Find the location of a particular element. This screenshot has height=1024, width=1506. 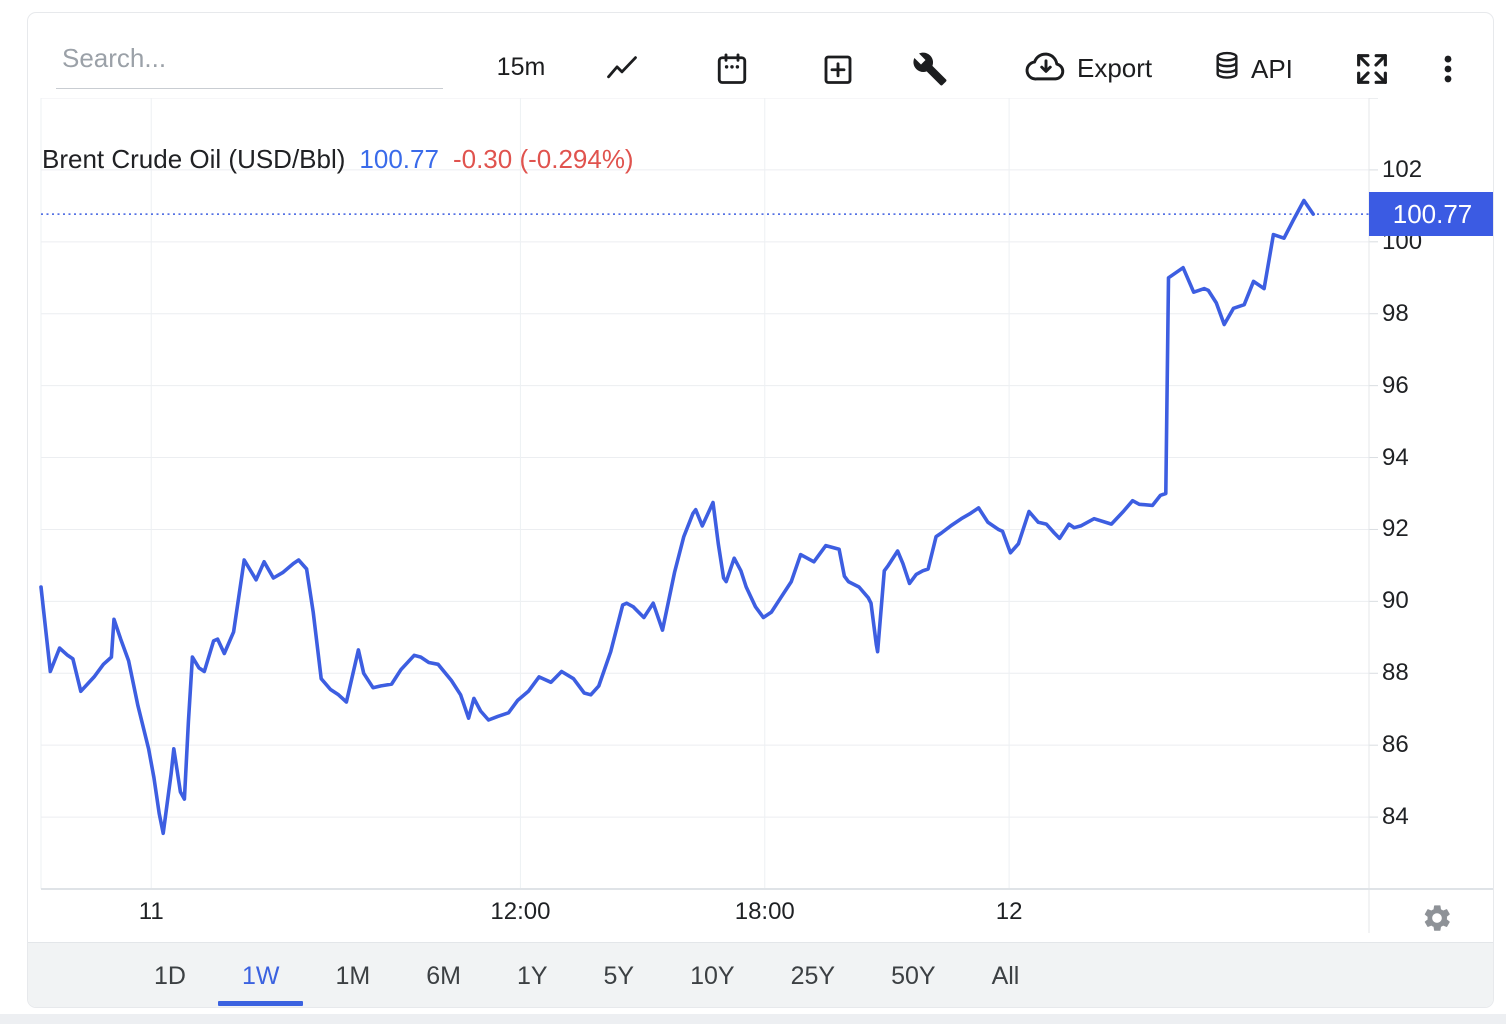

kebab-menu-icon is located at coordinates (1448, 69).